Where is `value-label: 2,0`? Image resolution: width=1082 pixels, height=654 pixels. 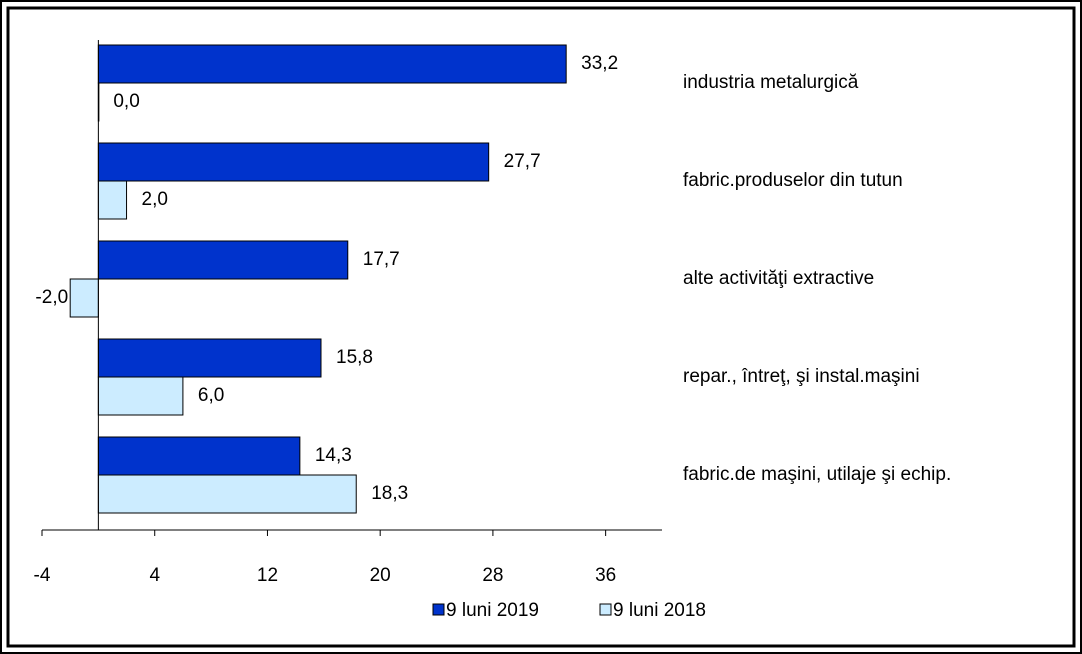
value-label: 2,0 is located at coordinates (155, 199).